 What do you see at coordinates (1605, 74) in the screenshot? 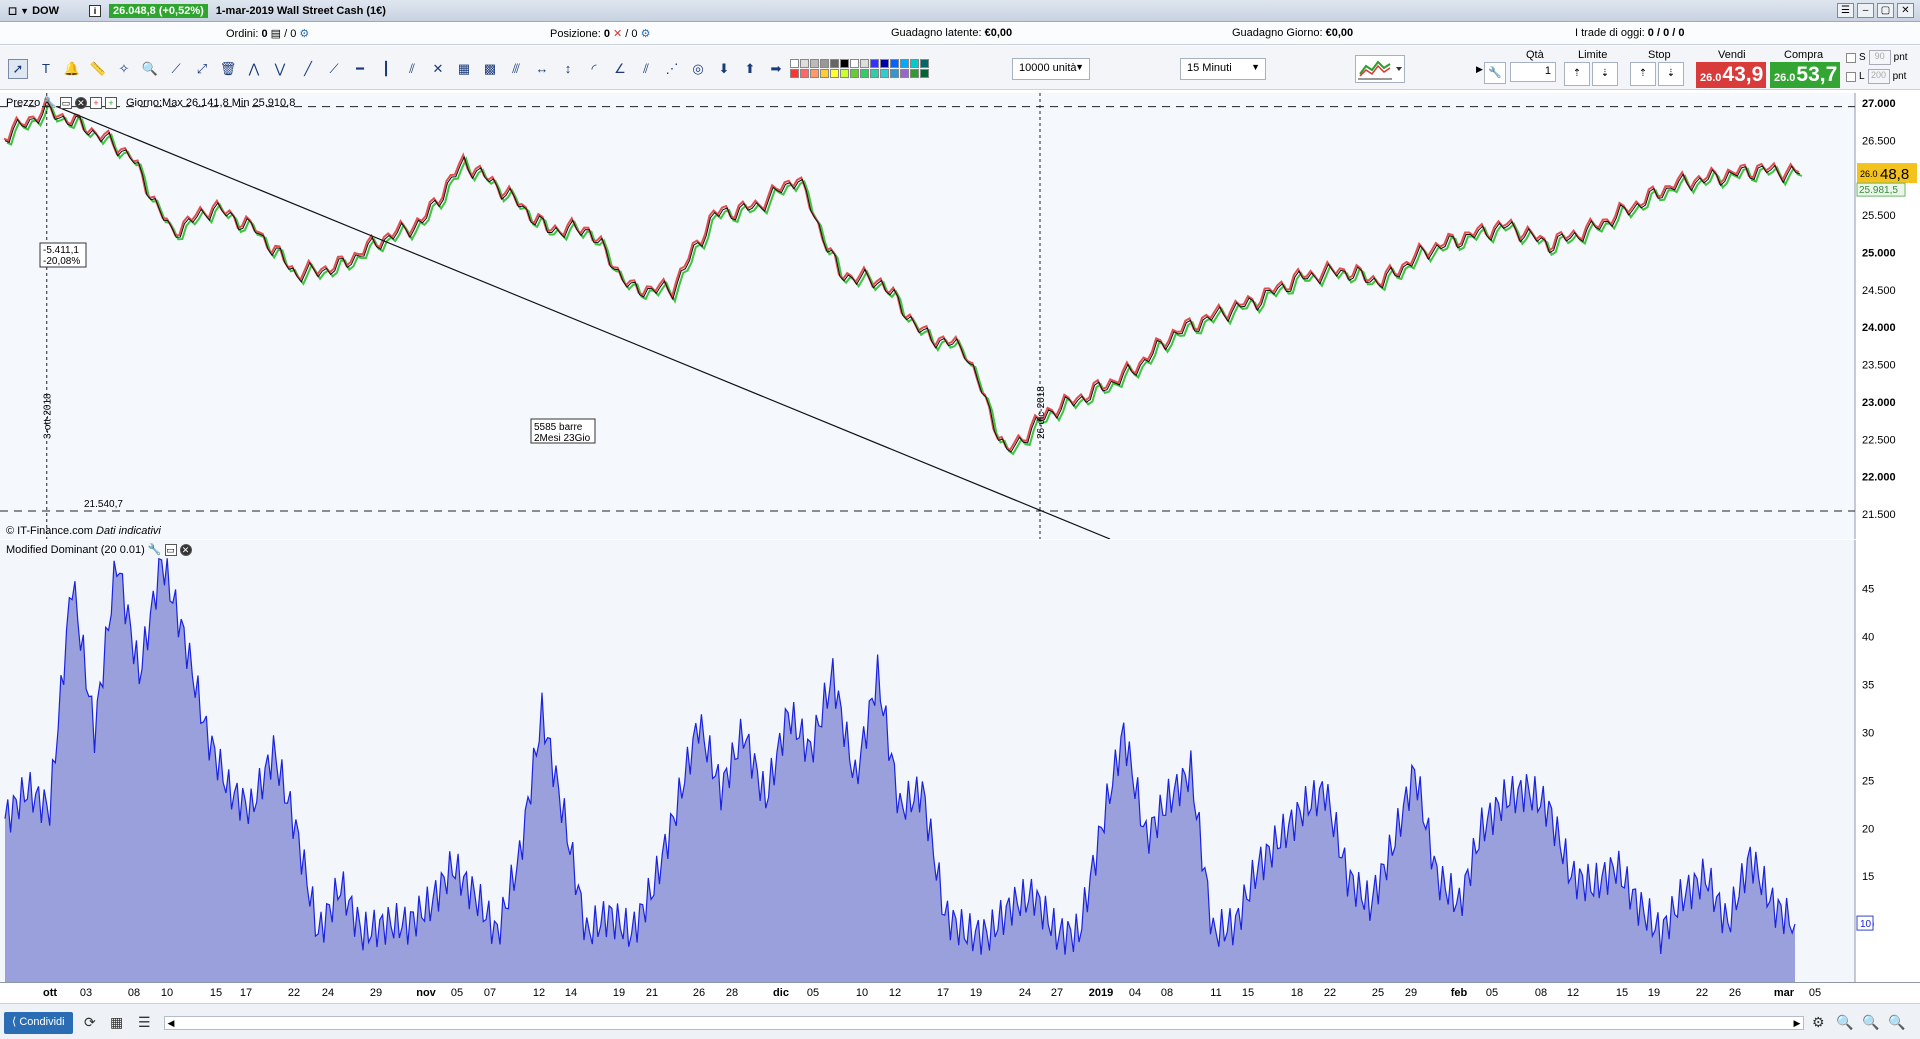
I see `limit-sell-icon: ⇣` at bounding box center [1605, 74].